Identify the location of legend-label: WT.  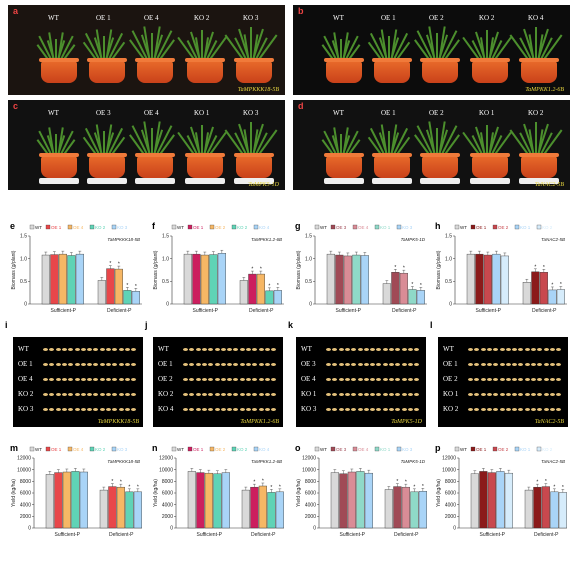
(38, 449).